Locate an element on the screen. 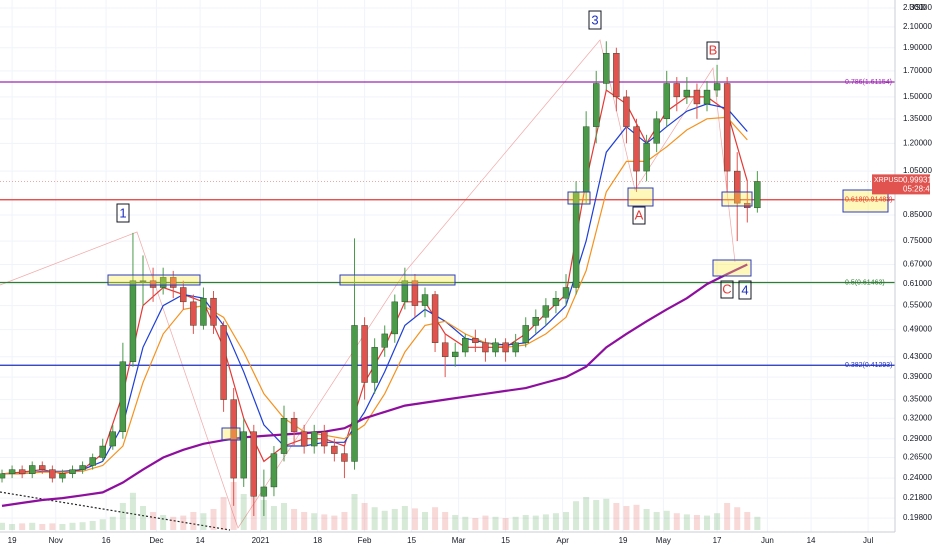 The image size is (932, 550). y-tick-label: 0.49000 is located at coordinates (917, 329).